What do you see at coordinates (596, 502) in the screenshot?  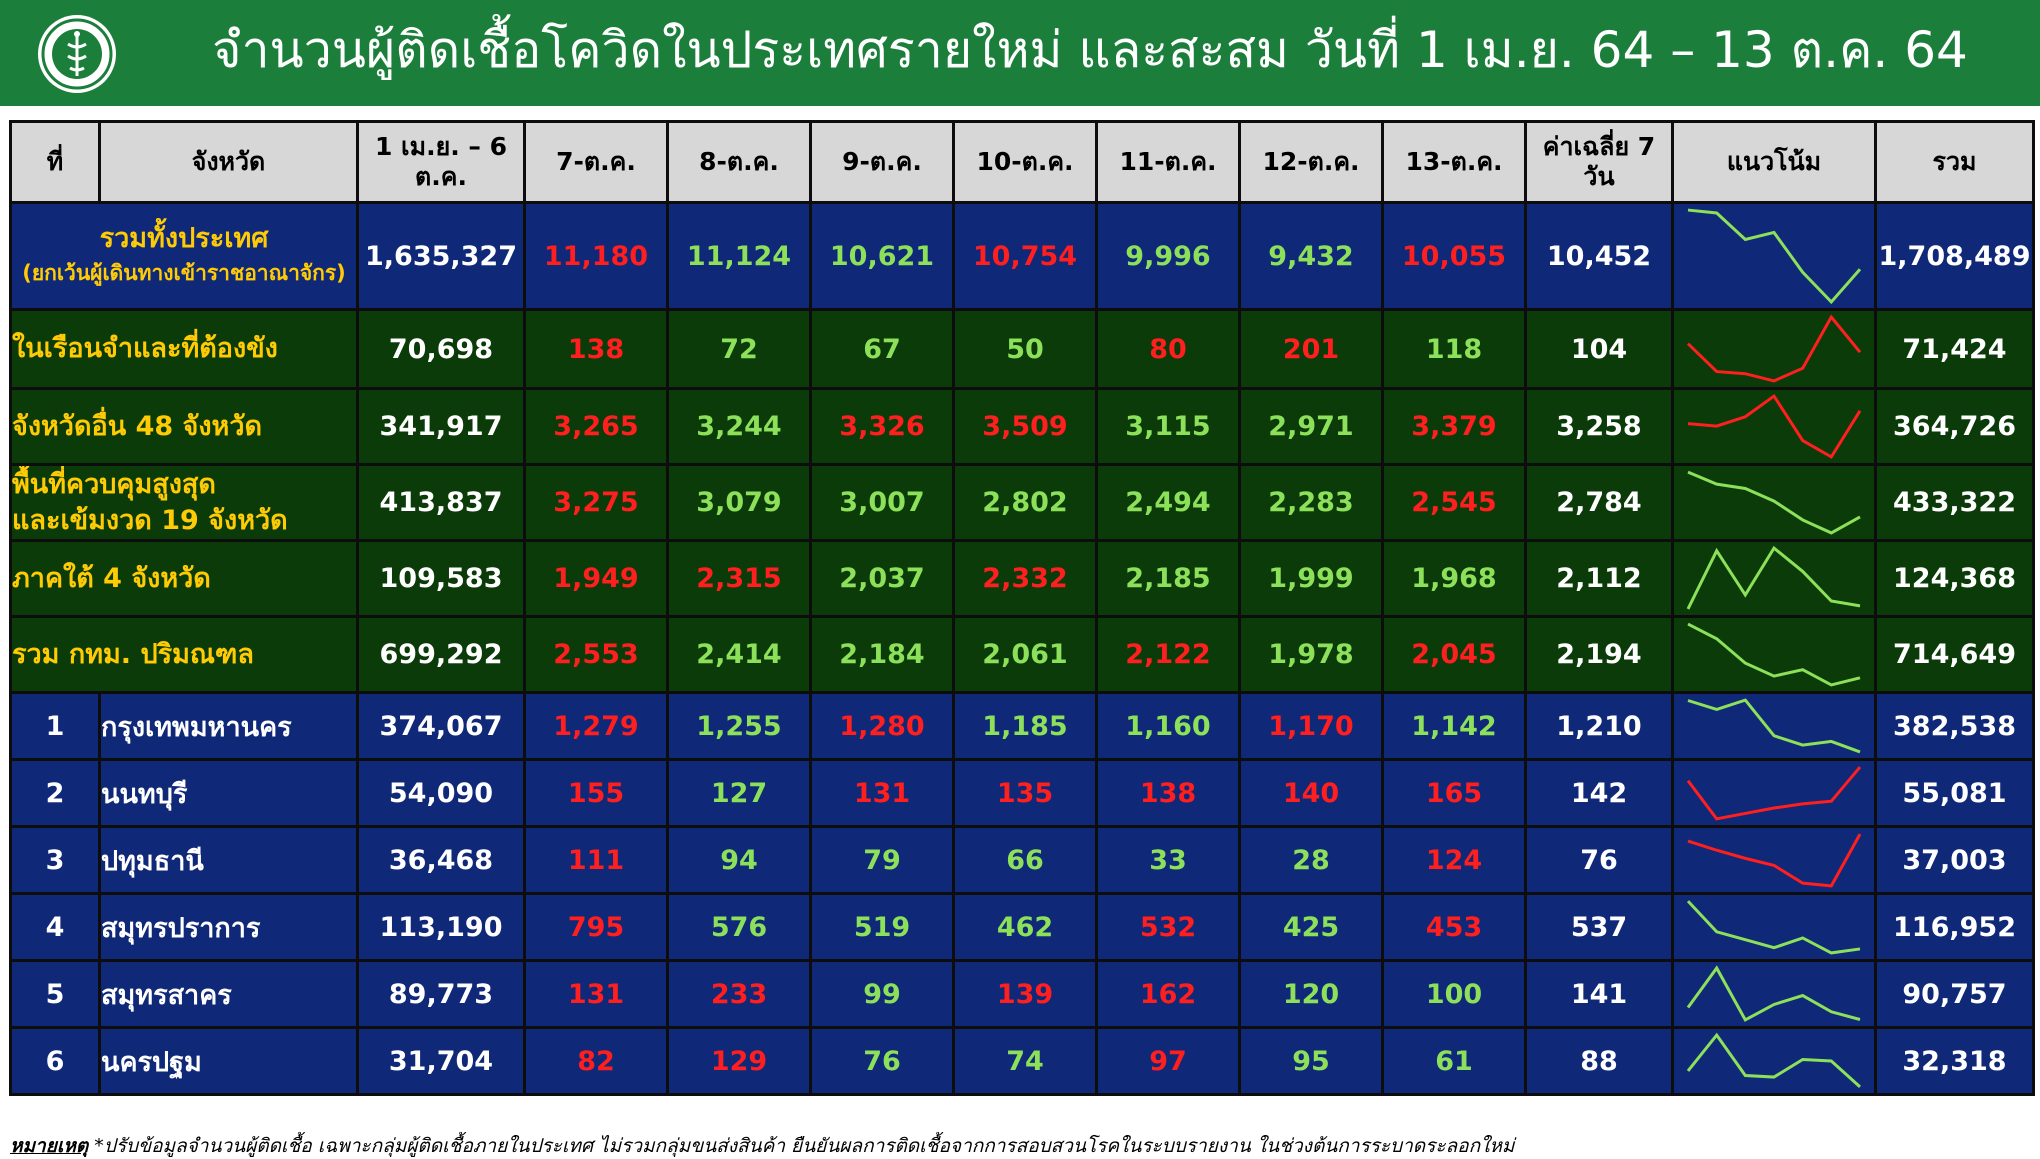 I see `daily-value: 3,275` at bounding box center [596, 502].